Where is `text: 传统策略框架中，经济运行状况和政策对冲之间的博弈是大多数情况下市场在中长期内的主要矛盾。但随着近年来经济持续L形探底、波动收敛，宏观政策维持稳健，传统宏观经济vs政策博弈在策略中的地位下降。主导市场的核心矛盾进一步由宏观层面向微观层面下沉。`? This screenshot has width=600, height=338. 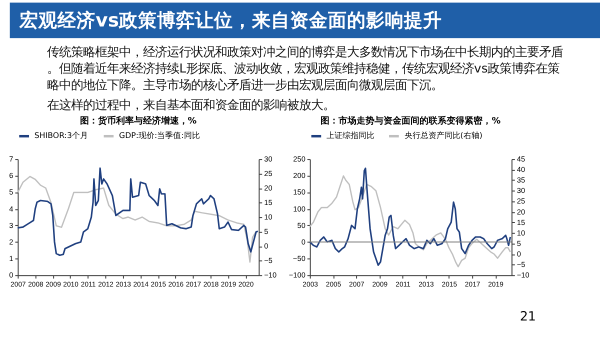 text: 传统策略框架中，经济运行状况和政策对冲之间的博弈是大多数情况下市场在中长期内的主要矛盾。但随着近年来经济持续L形探底、波动收敛，宏观政策维持稳健，传统宏观经济vs政策博弈在策略中的地位下降。主导市场的核心矛盾进一步由宏观层面向微观层面下沉。 is located at coordinates (305, 68).